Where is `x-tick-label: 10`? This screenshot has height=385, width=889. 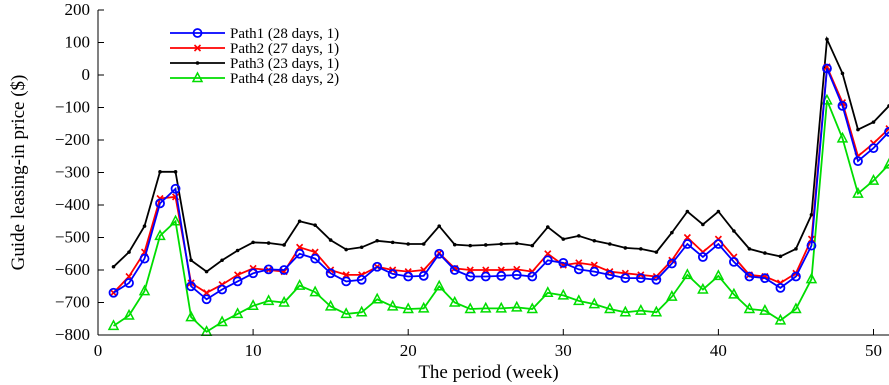
x-tick-label: 10 is located at coordinates (253, 350).